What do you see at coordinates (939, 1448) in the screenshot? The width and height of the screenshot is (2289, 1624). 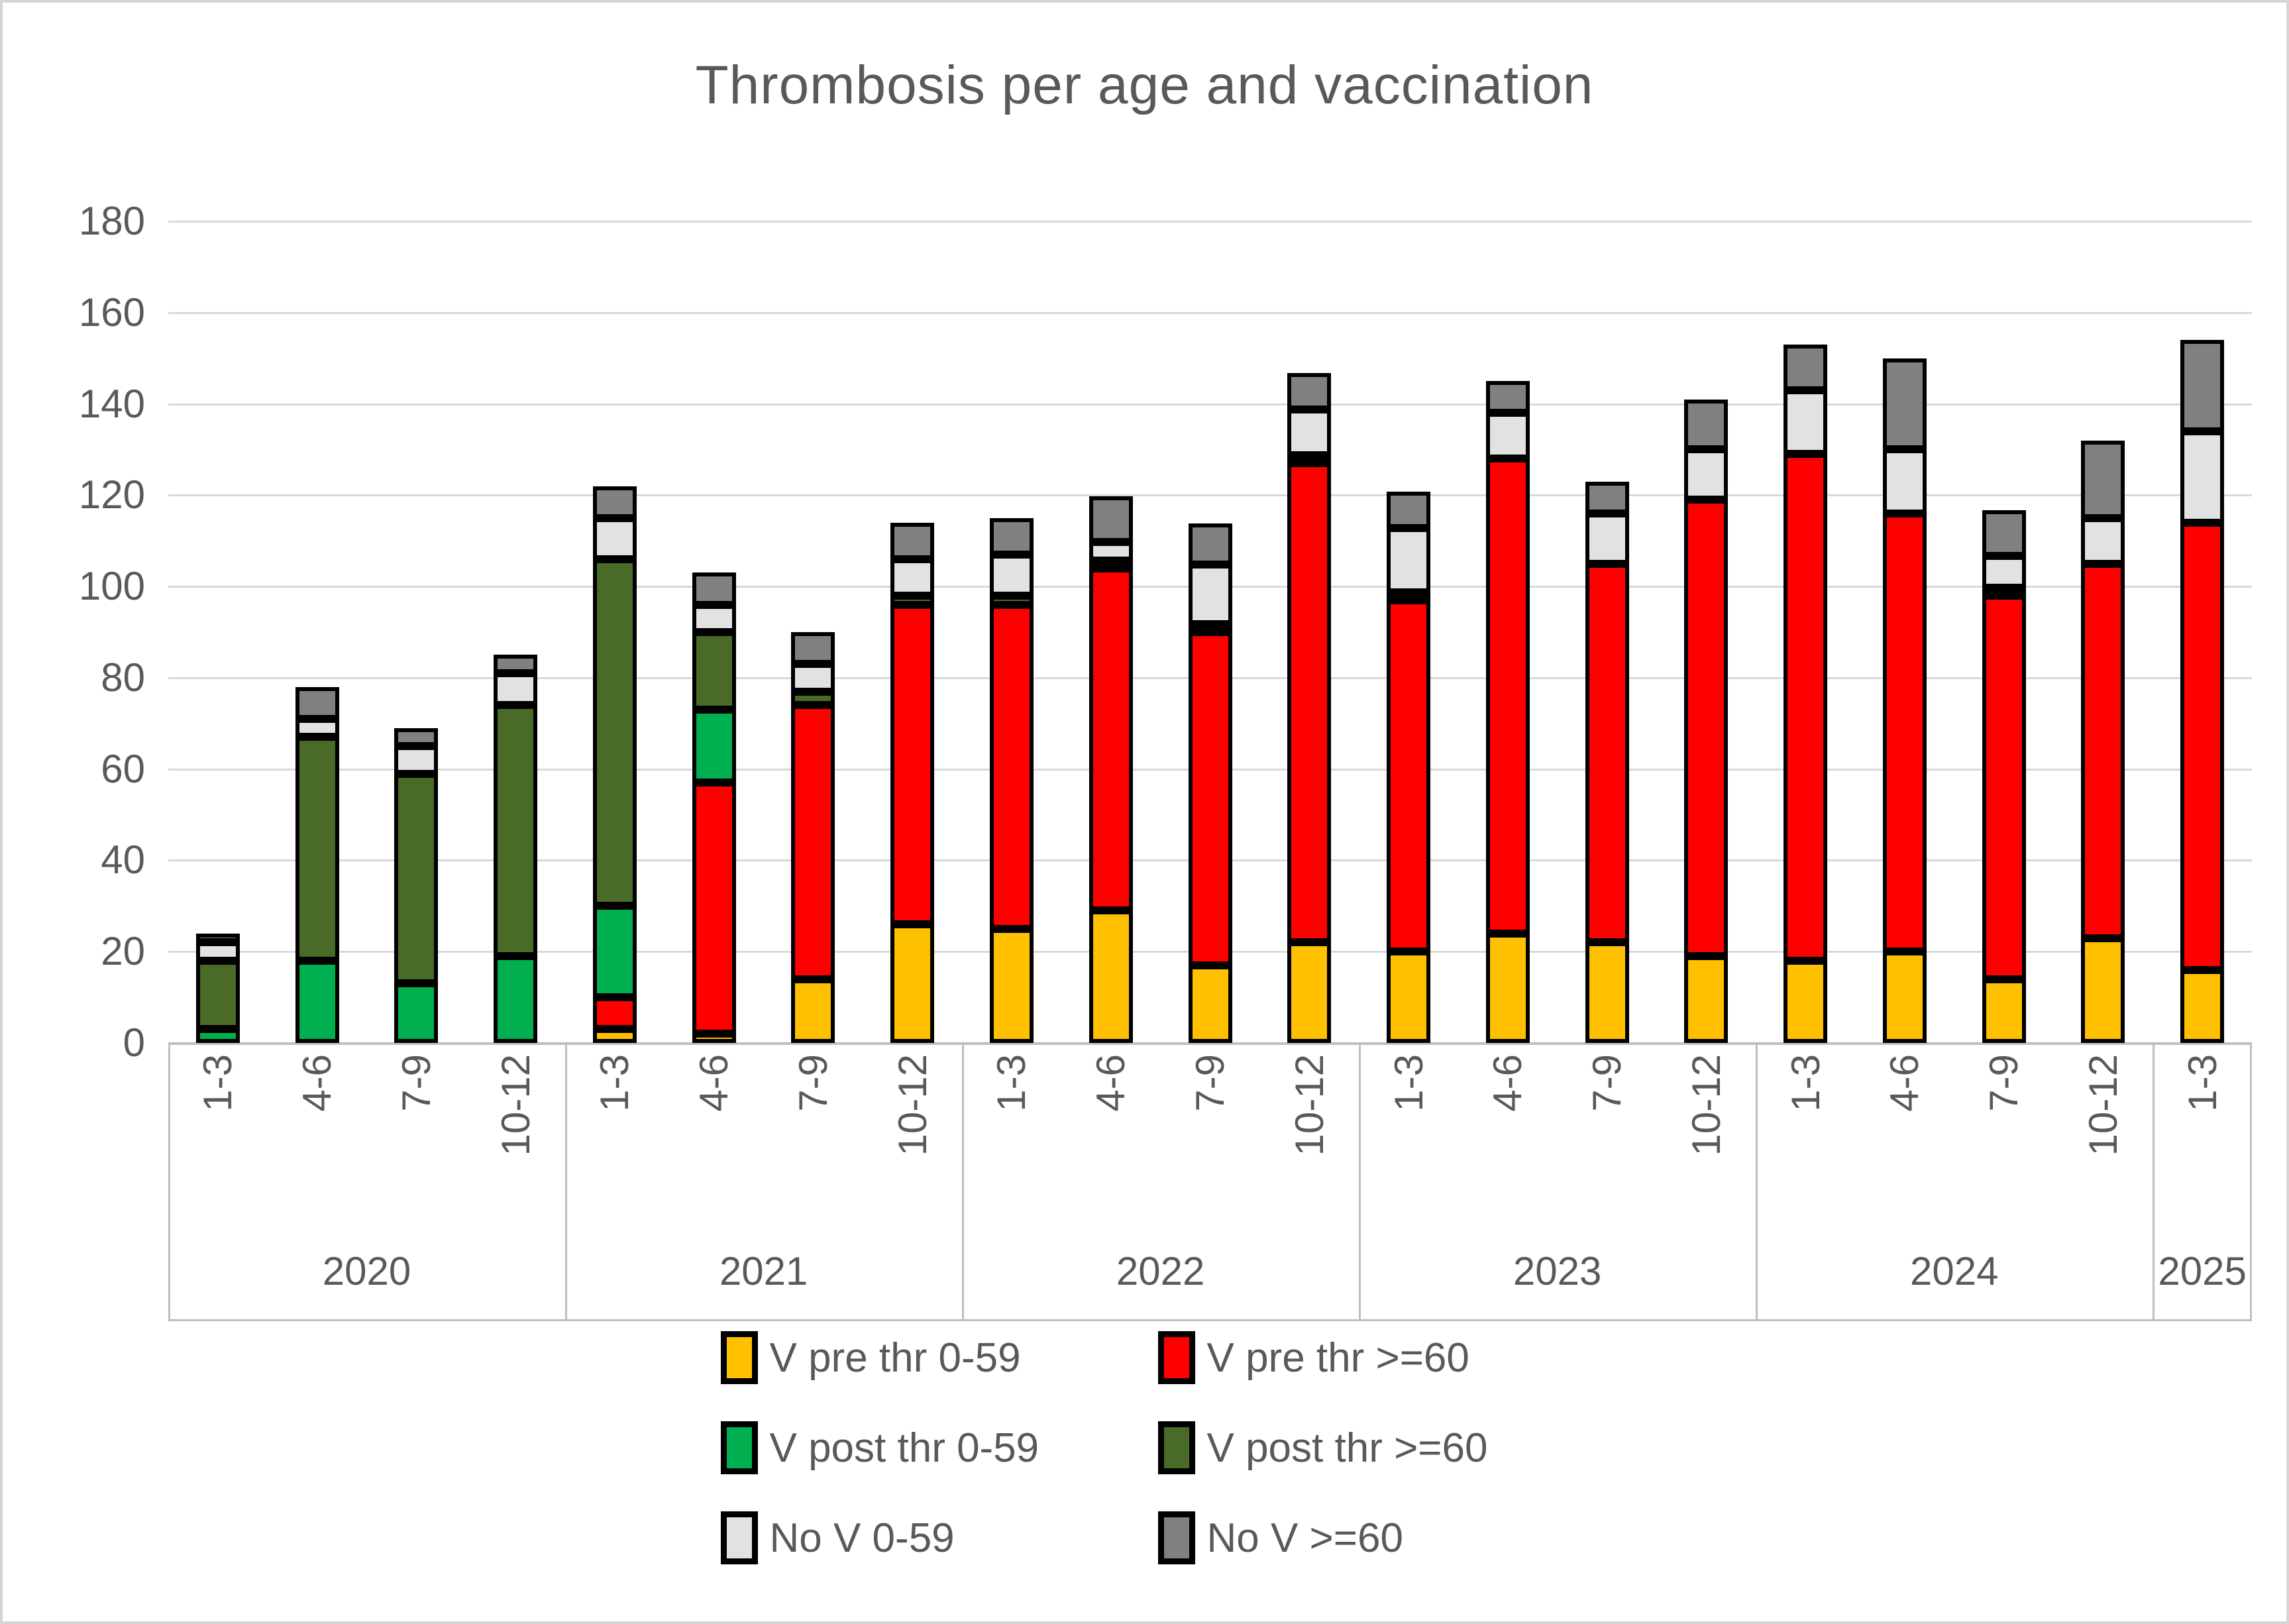 I see `legend-item: V post thr 0-59` at bounding box center [939, 1448].